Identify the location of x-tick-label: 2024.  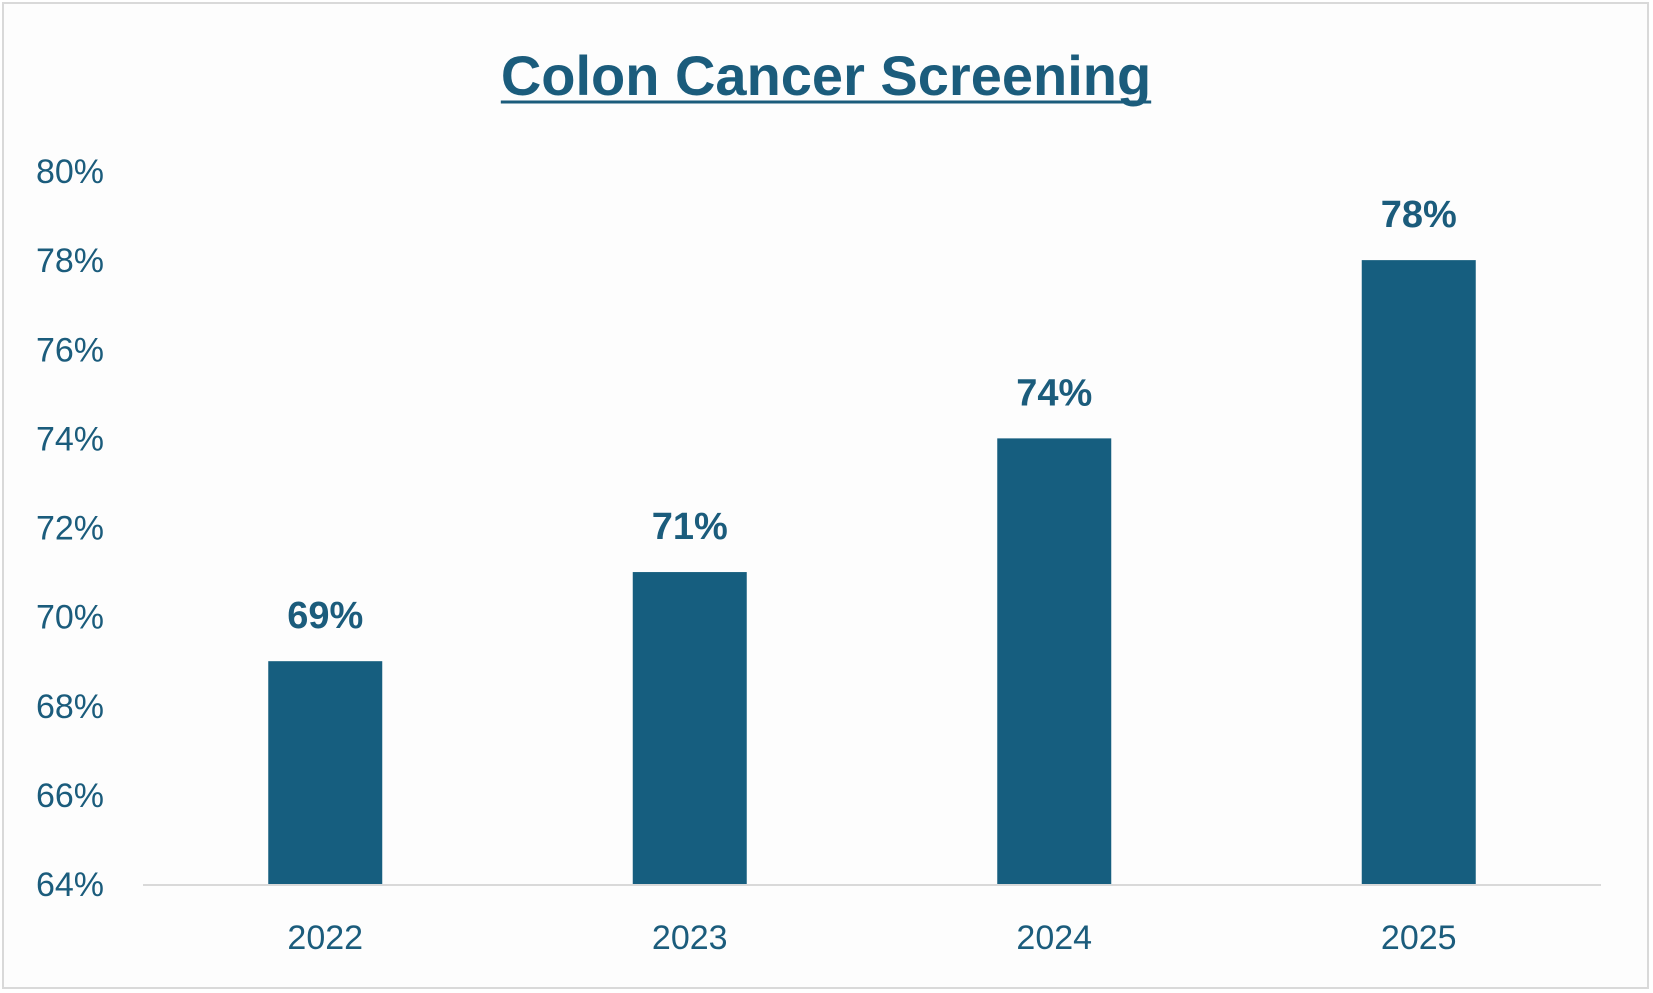
(1054, 938).